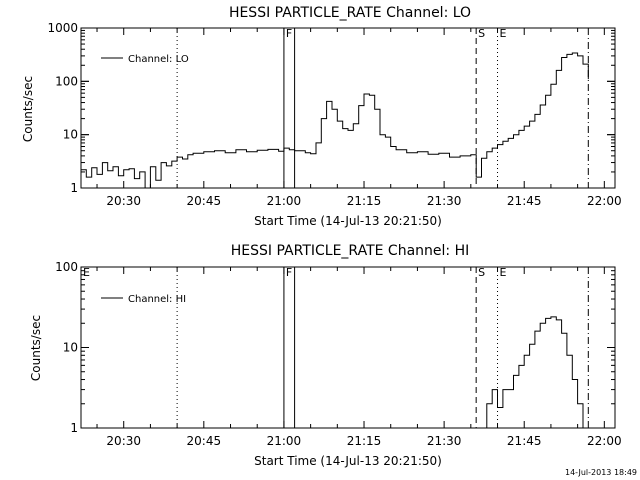 The image size is (640, 480). Describe the element at coordinates (204, 201) in the screenshot. I see `x-tick-label-lo: 20:45` at that location.